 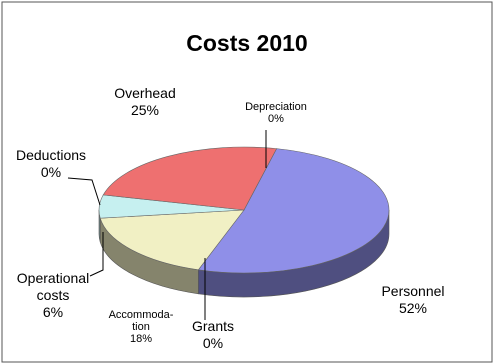 What do you see at coordinates (51, 155) in the screenshot?
I see `slice-label-line: Deductions` at bounding box center [51, 155].